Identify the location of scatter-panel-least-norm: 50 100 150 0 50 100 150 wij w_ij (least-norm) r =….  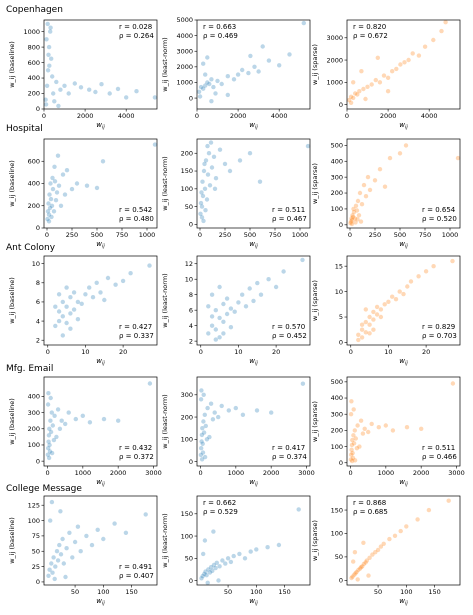
(236, 551).